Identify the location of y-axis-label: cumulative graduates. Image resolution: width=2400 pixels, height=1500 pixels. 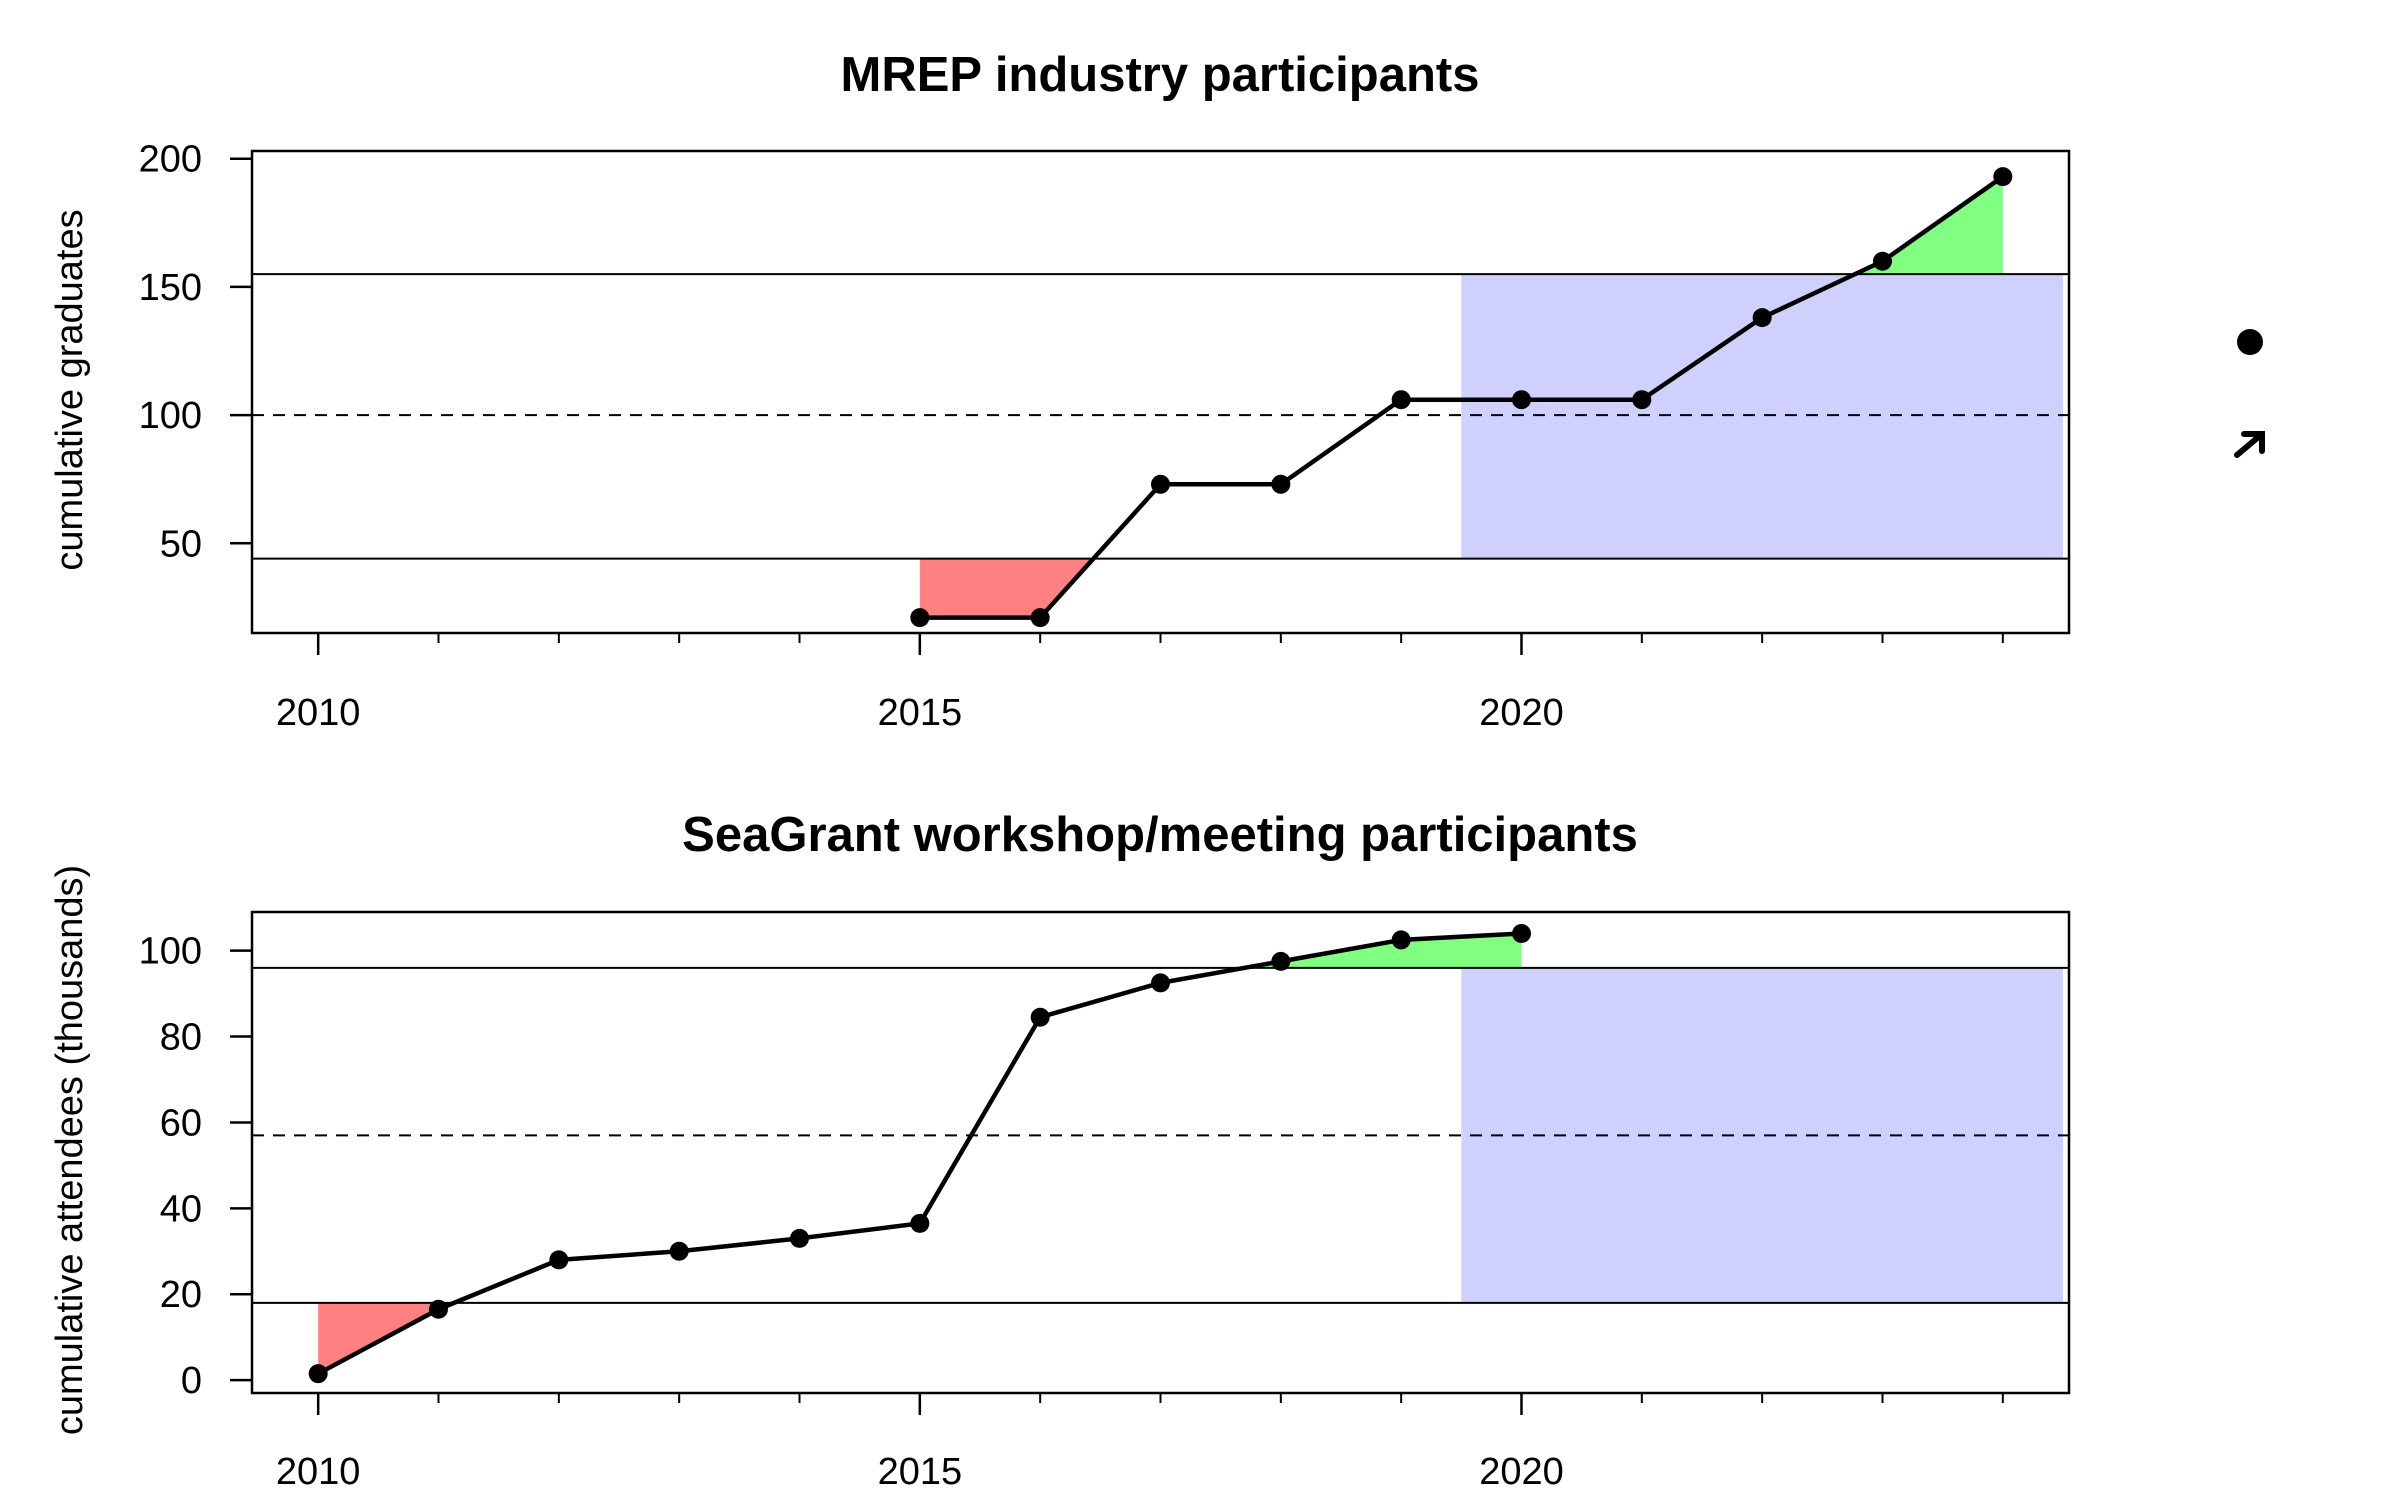
(70, 389).